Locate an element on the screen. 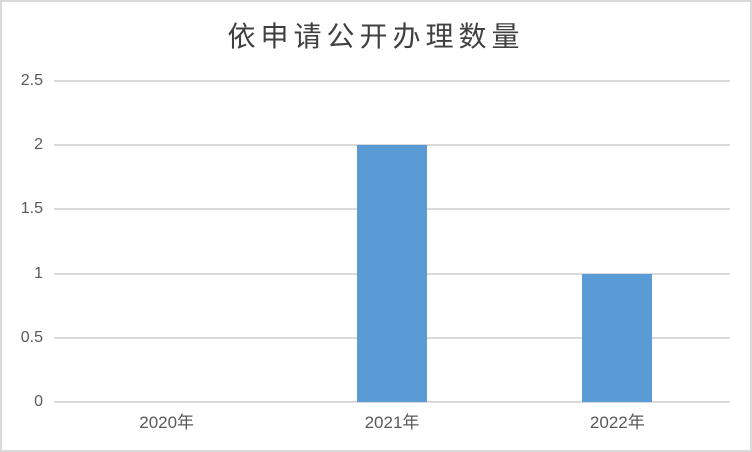  x-axis: 2020年 2021年 2022年 is located at coordinates (392, 424).